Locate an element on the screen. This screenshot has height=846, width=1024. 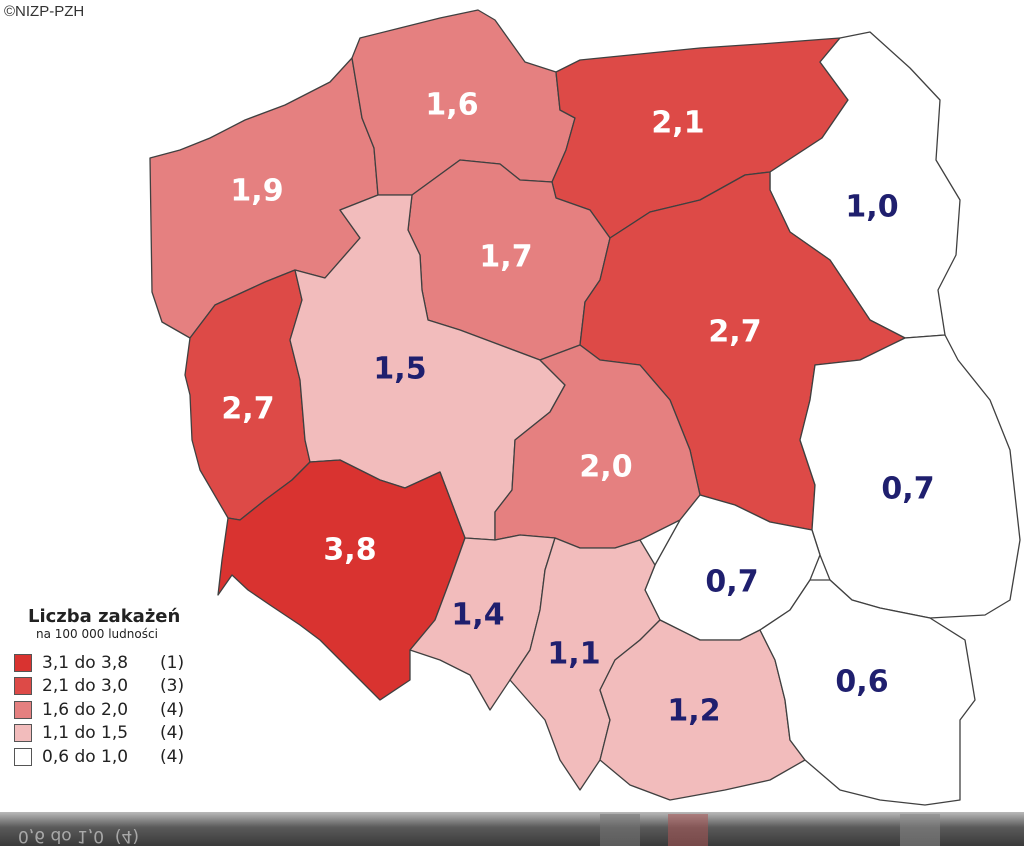
copyright-notice: ©NIZP-PZH is located at coordinates (44, 11).